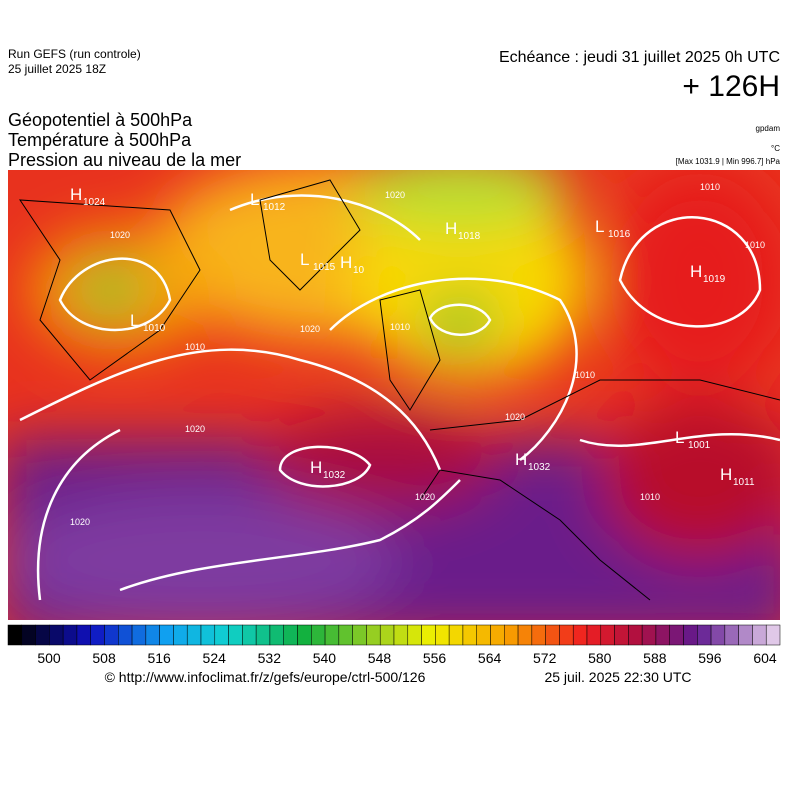 The image size is (788, 794). What do you see at coordinates (159, 658) in the screenshot?
I see `colorbar-label: 516` at bounding box center [159, 658].